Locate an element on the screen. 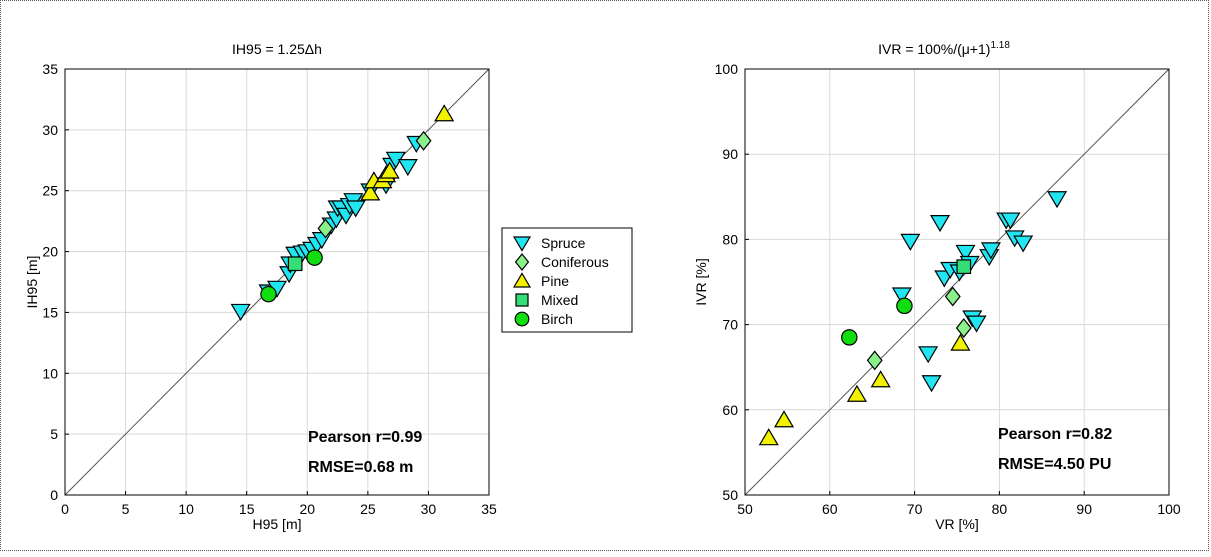 Image resolution: width=1211 pixels, height=557 pixels. x-tick-label: 100 is located at coordinates (1169, 509).